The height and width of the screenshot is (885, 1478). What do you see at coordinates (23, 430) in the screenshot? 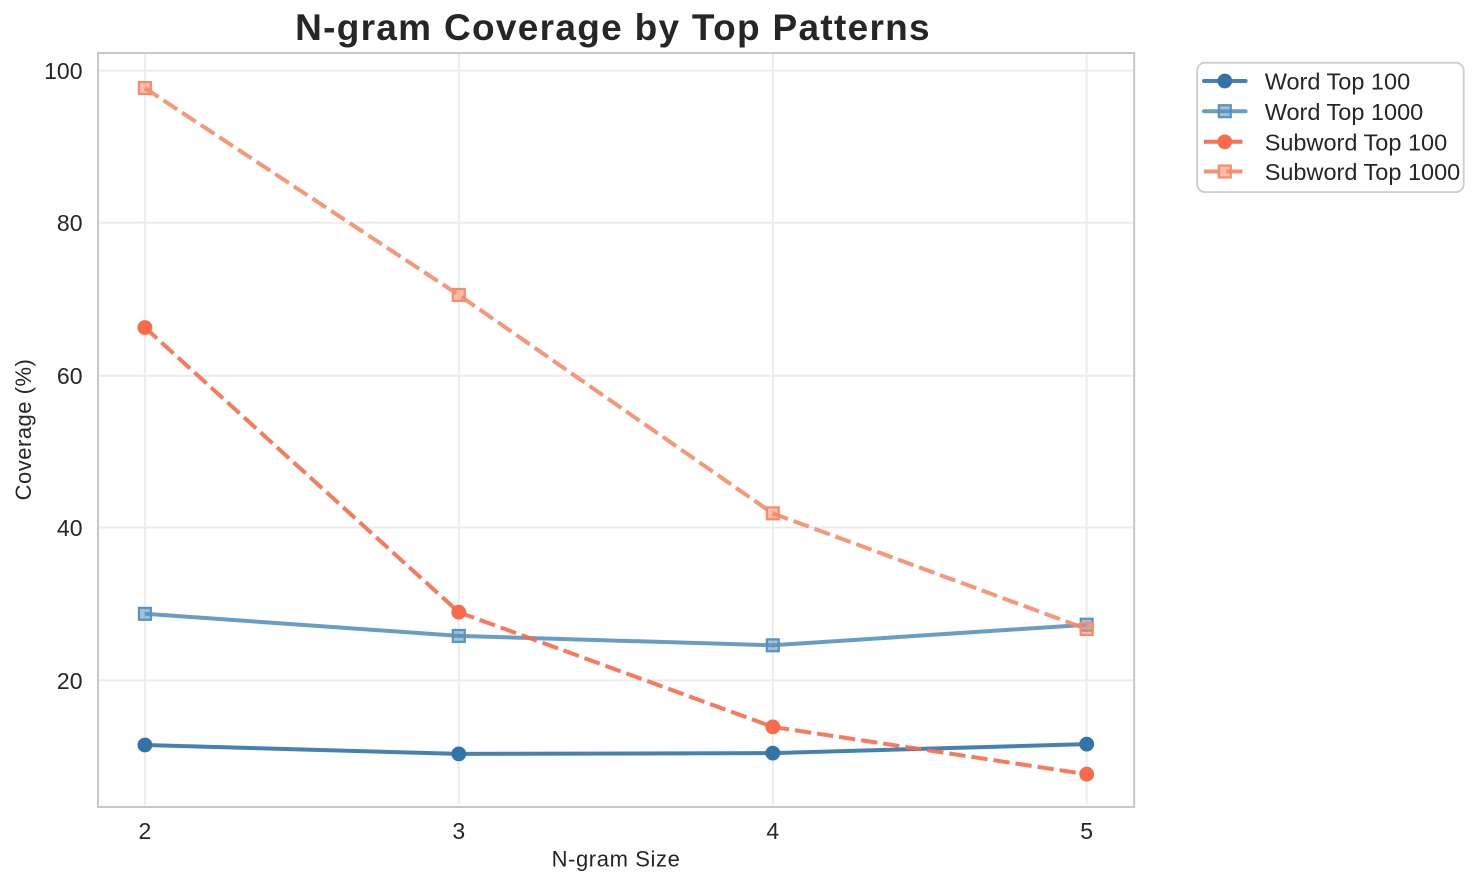
I see `svg-text: Coverage (%)` at bounding box center [23, 430].